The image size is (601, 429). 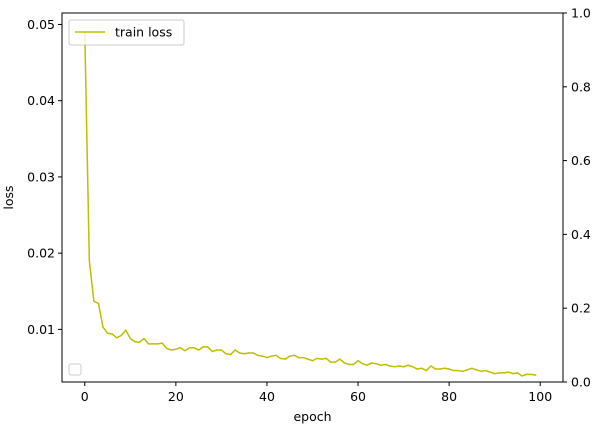 What do you see at coordinates (41, 24) in the screenshot?
I see `y-tick-label: 0.05` at bounding box center [41, 24].